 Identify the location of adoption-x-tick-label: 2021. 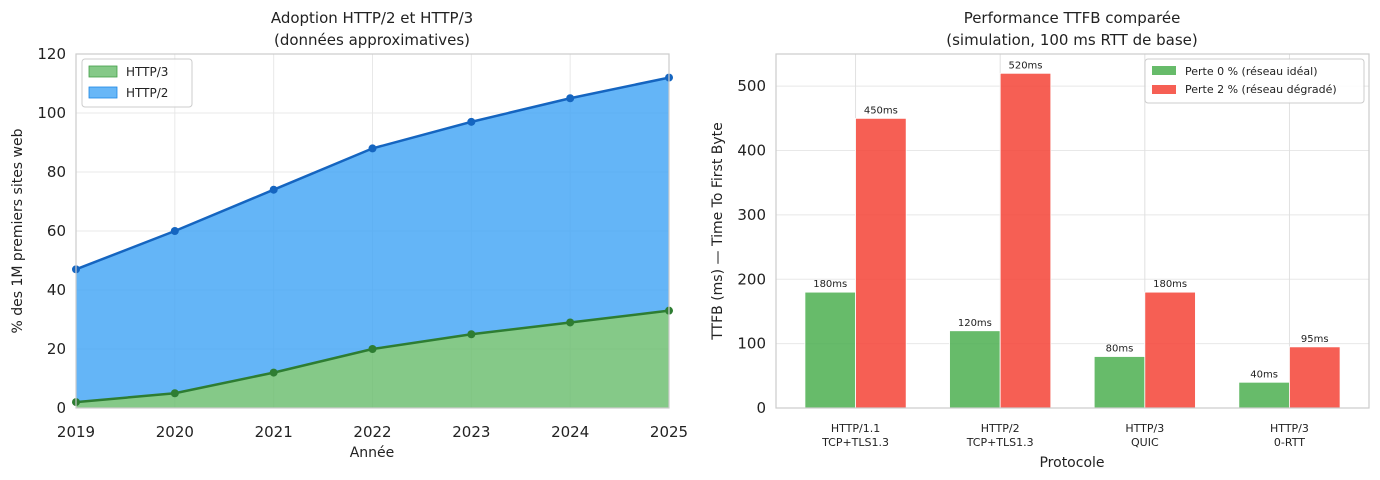
(274, 432).